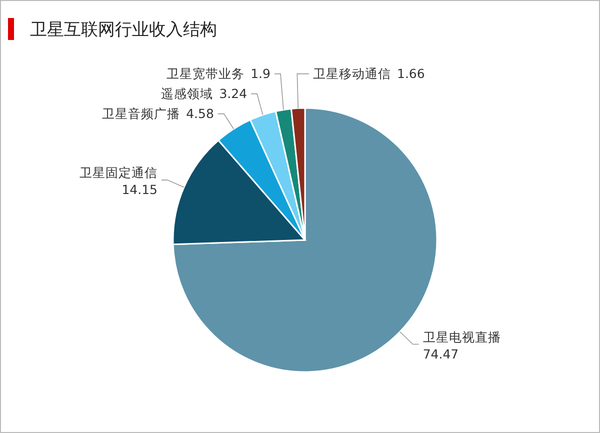 This screenshot has height=433, width=600. I want to click on data-label: 3.24, so click(233, 93).